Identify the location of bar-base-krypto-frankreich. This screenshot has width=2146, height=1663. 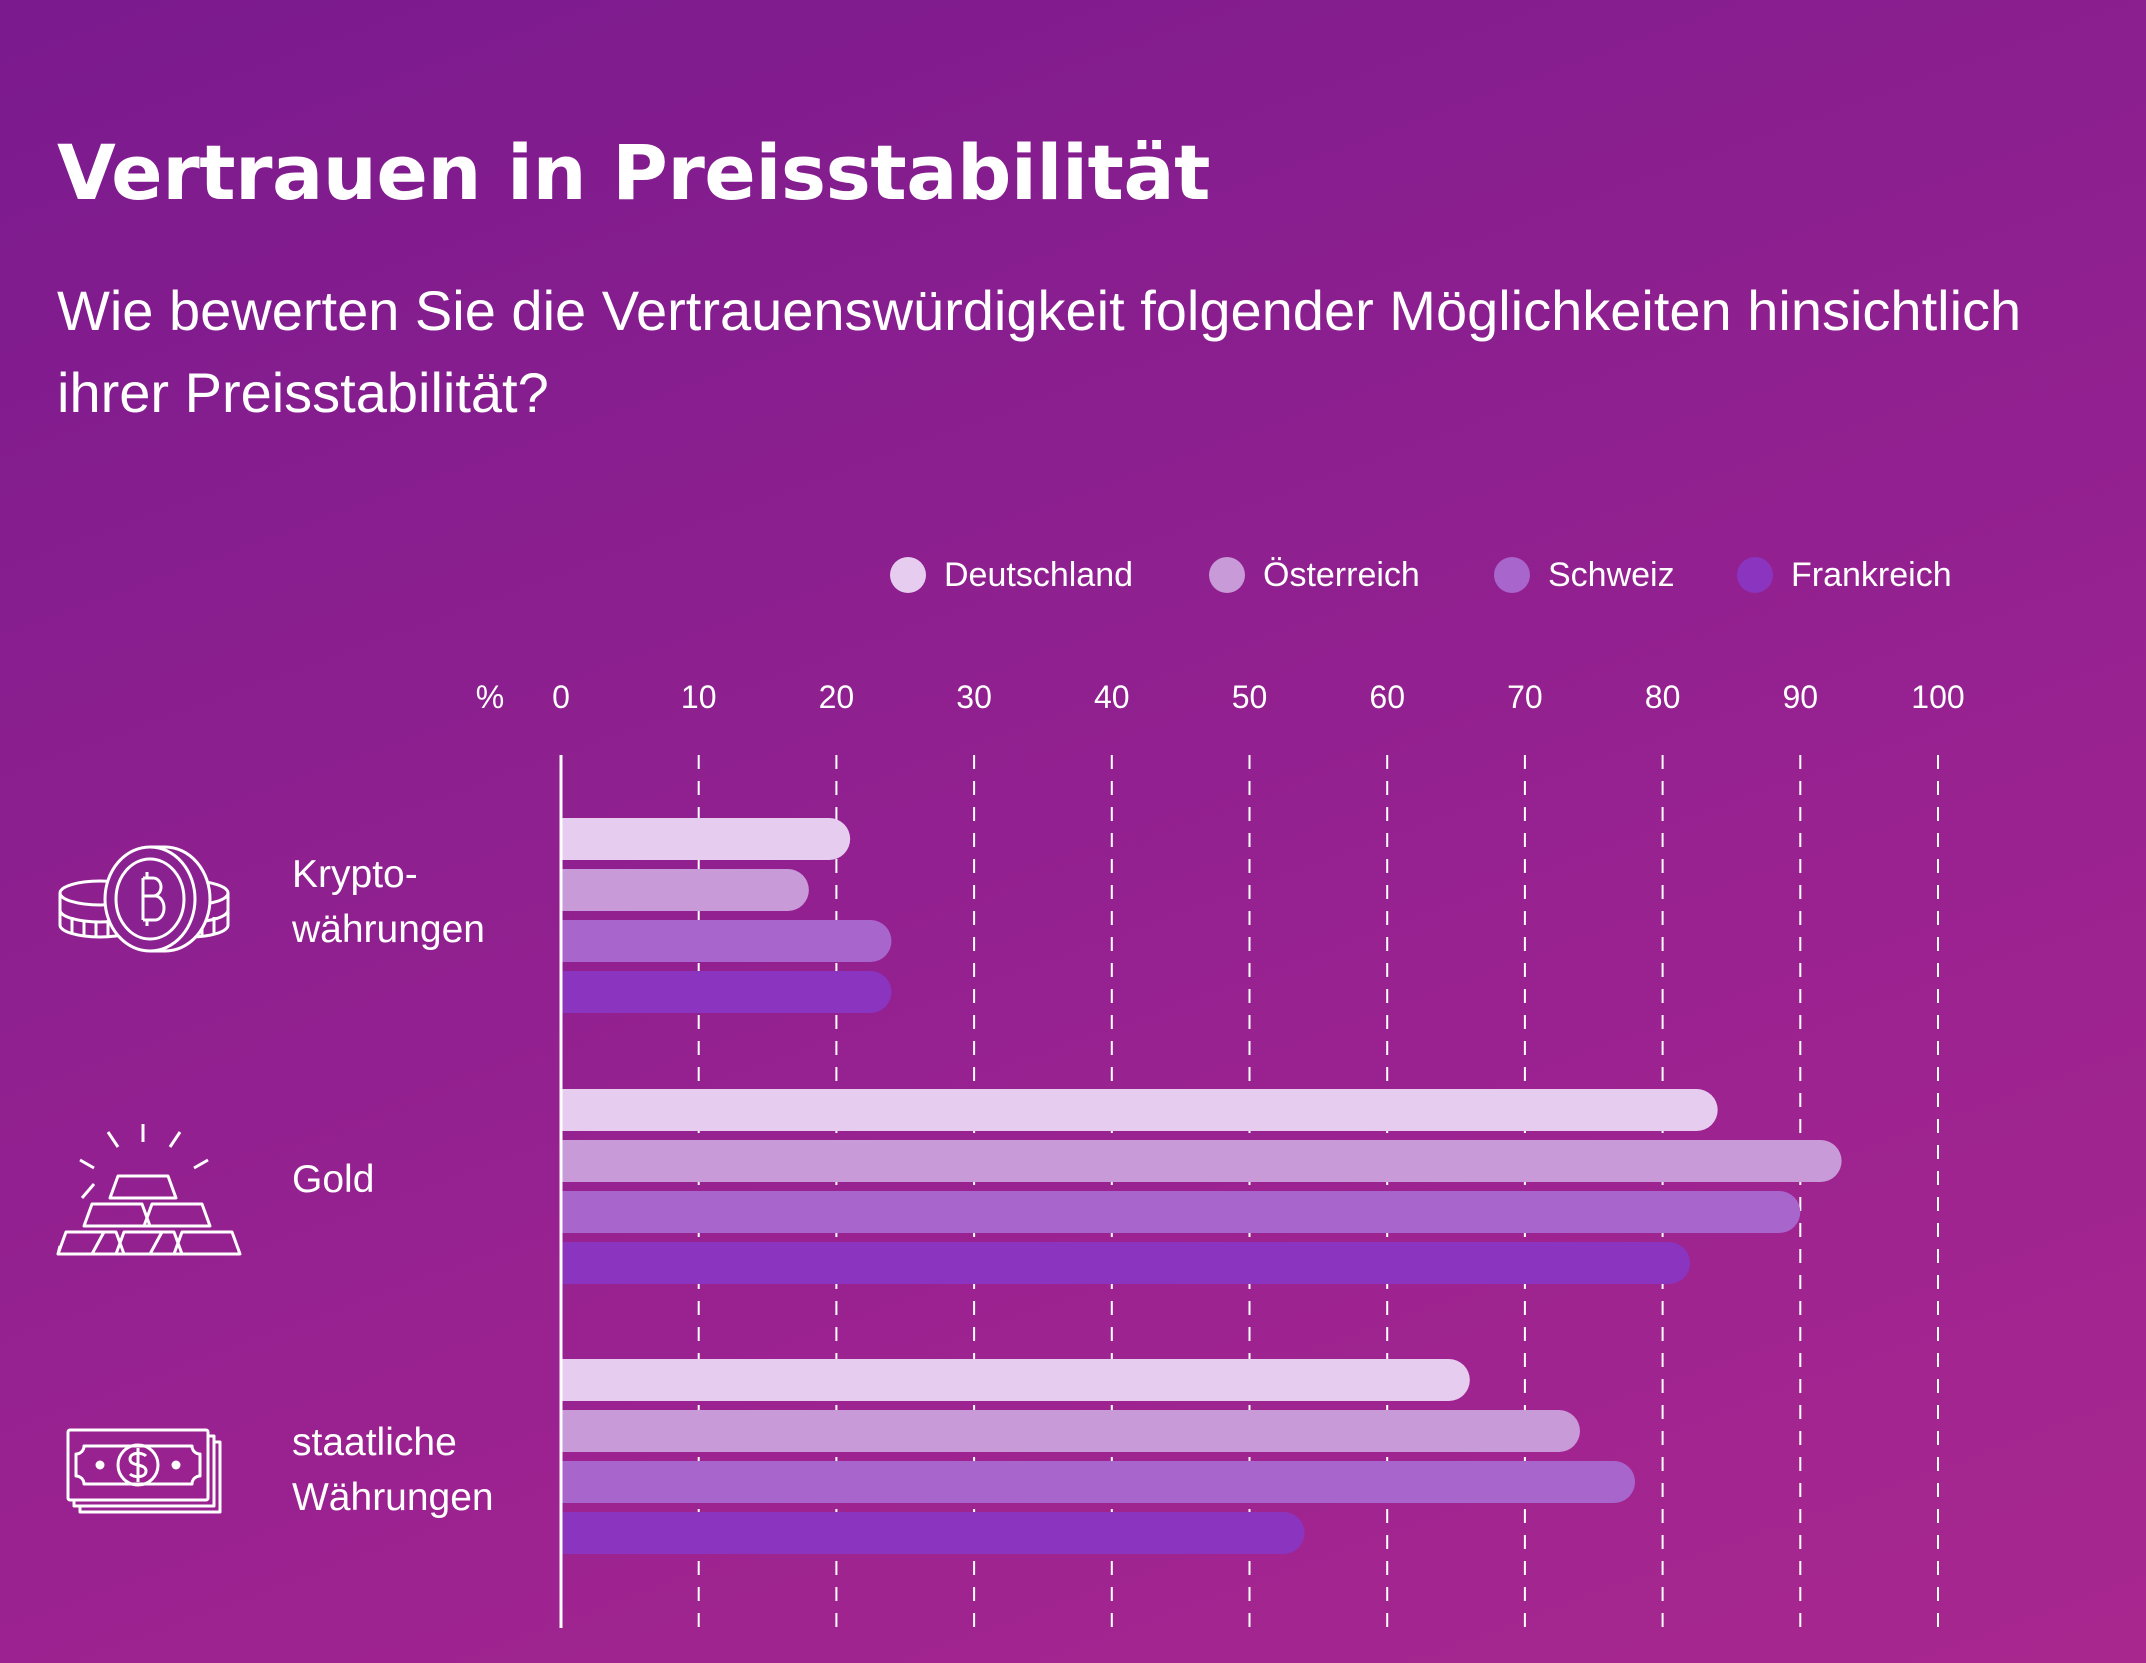
(571, 992).